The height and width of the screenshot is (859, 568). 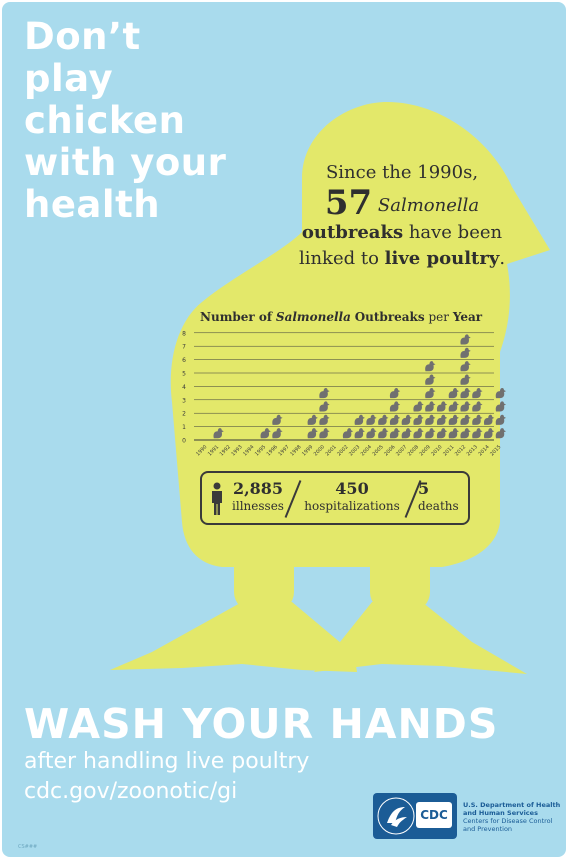 What do you see at coordinates (225, 450) in the screenshot?
I see `x-tick-label: 1992` at bounding box center [225, 450].